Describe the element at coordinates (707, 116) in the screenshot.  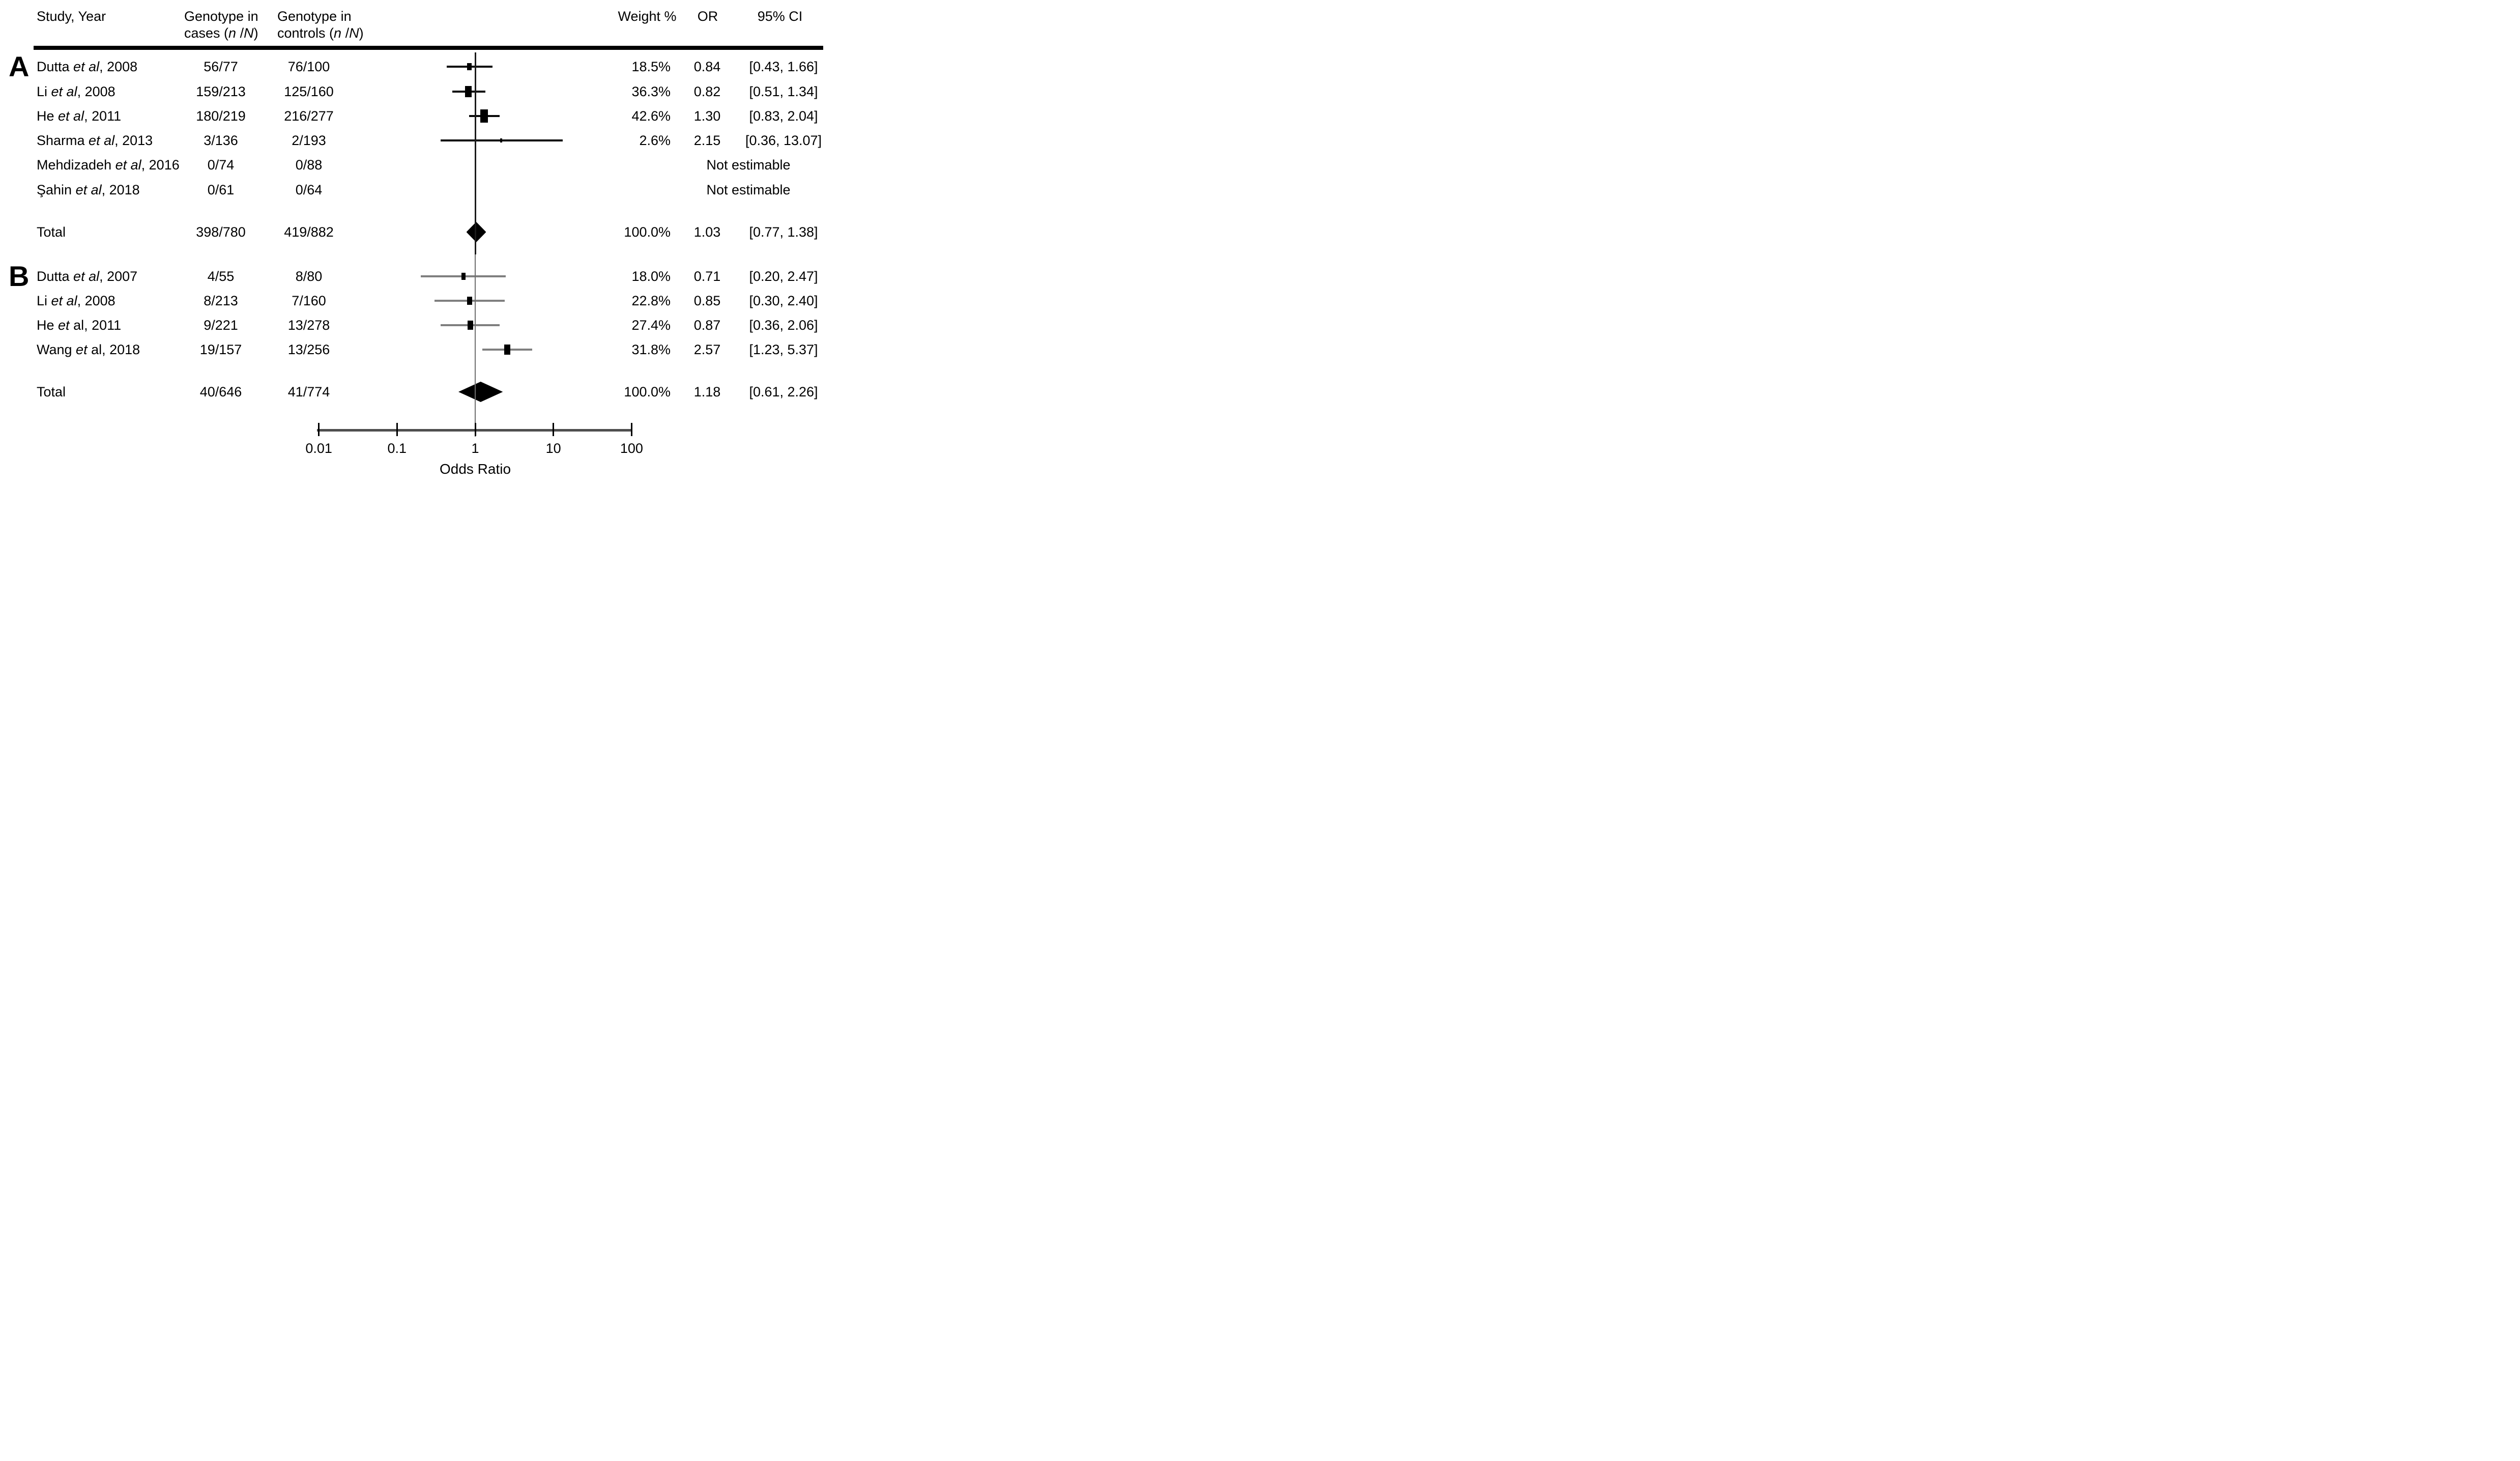
I see `or-value: 1.30` at that location.